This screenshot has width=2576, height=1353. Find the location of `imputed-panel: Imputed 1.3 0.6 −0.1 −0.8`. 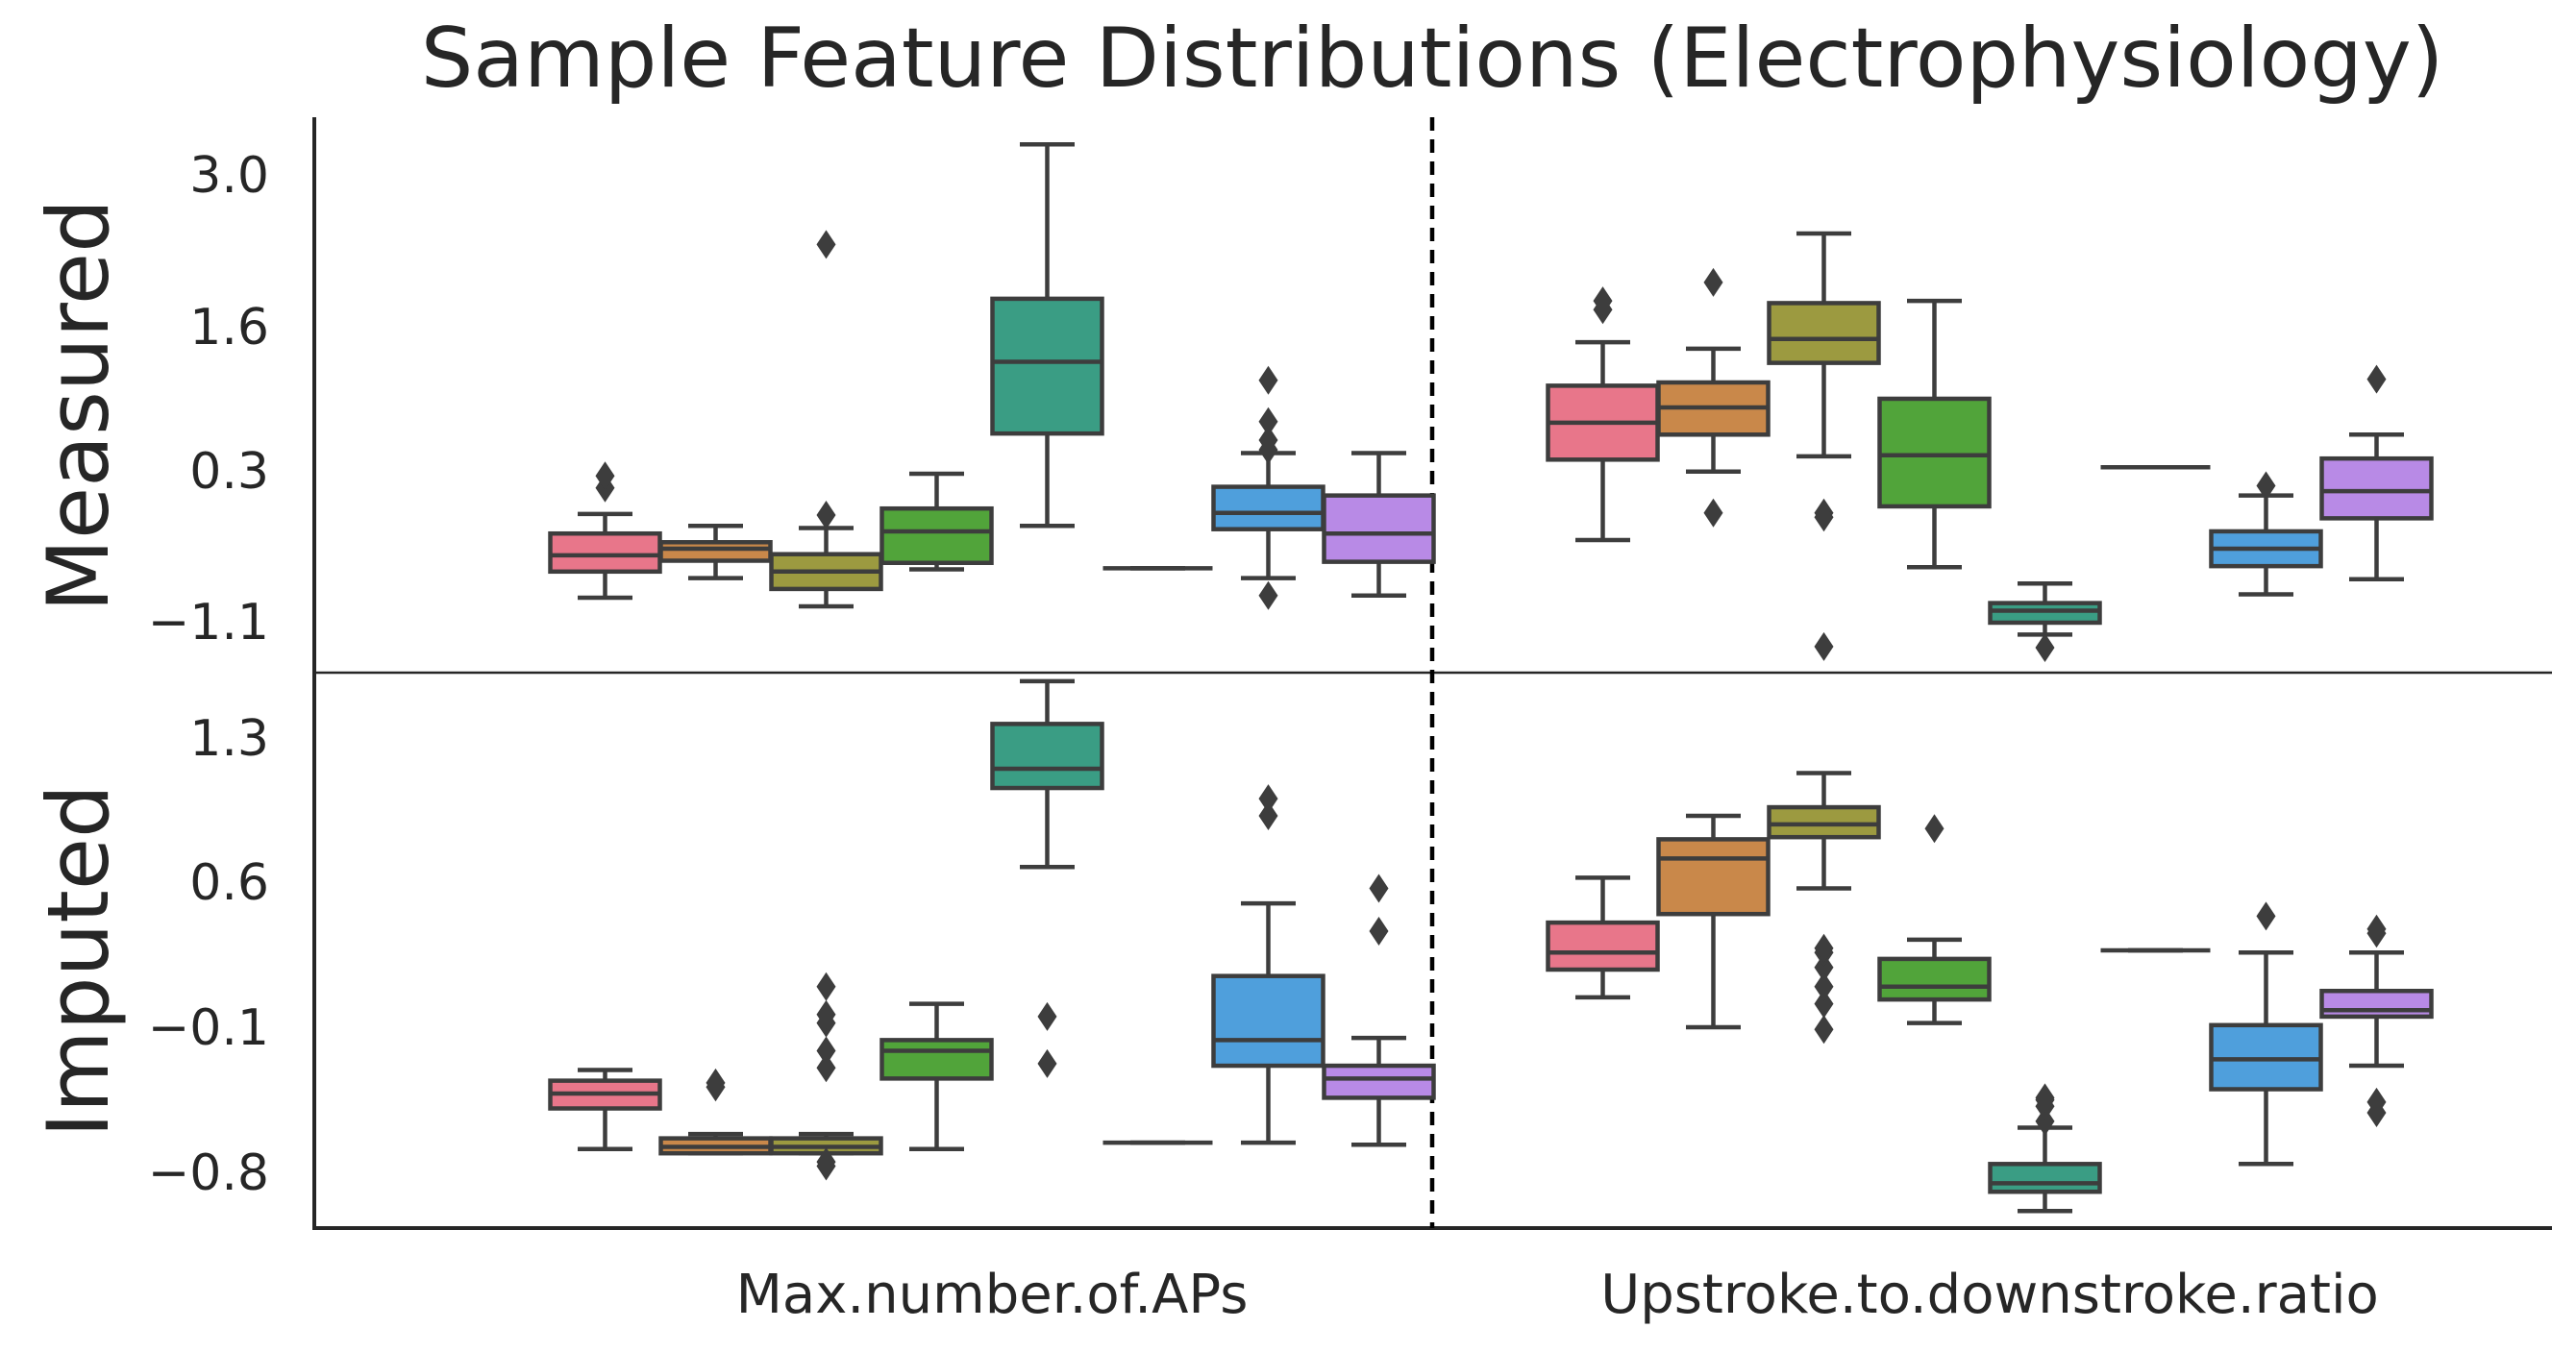

imputed-panel: Imputed 1.3 0.6 −0.1 −0.8 is located at coordinates (149, 956).